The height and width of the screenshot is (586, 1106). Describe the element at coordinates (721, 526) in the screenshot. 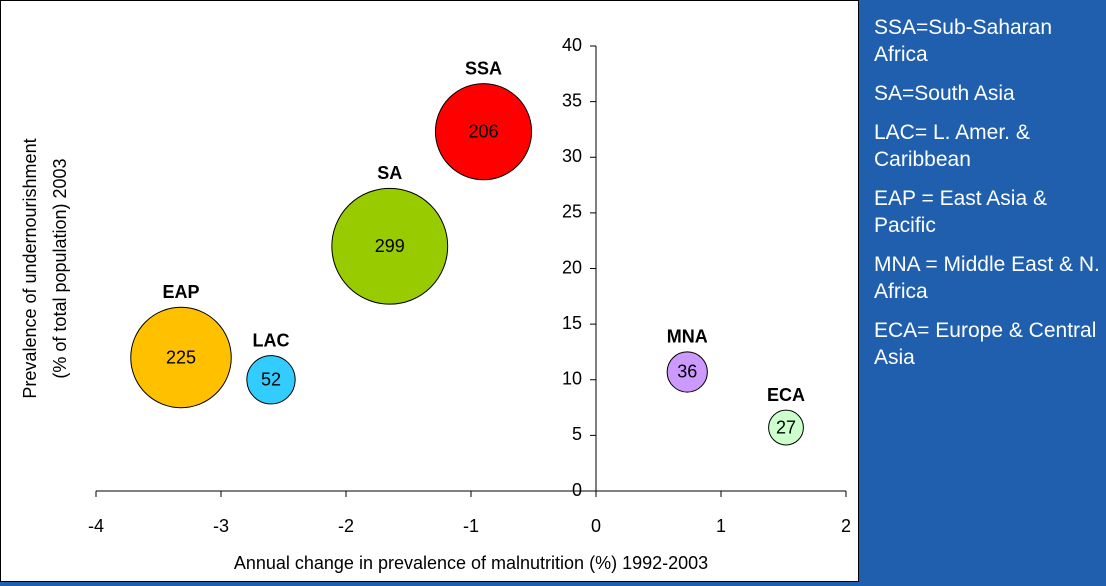

I see `x-tick-label: 1` at that location.